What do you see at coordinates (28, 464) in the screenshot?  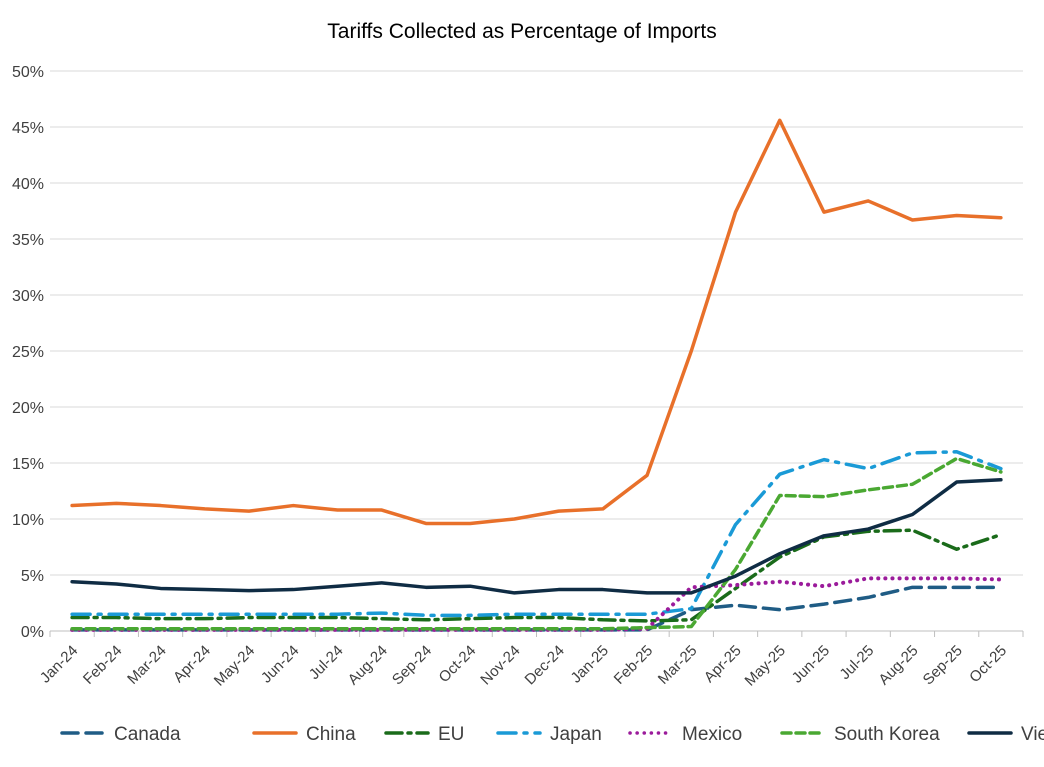 I see `y-tick-label: 15%` at bounding box center [28, 464].